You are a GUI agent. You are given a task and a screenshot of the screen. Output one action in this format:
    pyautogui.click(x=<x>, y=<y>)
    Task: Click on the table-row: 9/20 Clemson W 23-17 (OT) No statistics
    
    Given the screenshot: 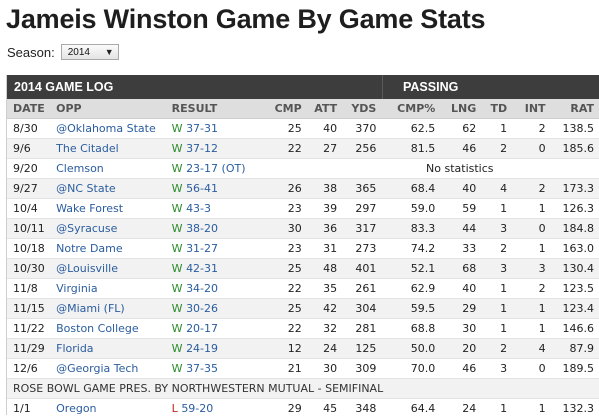 What is the action you would take?
    pyautogui.click(x=303, y=168)
    